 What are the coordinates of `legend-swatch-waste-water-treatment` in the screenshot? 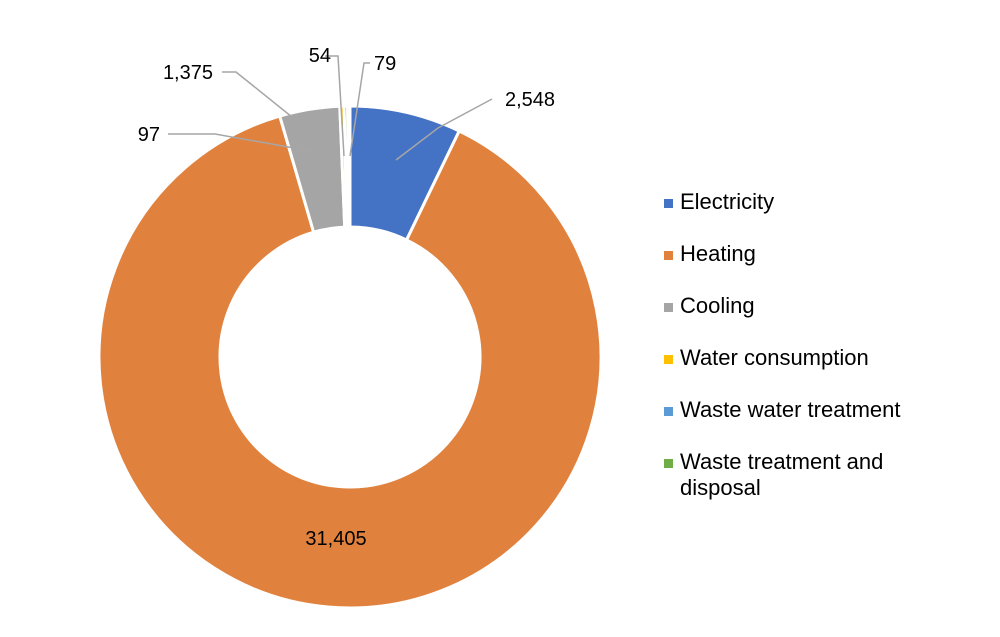 It's located at (668, 411).